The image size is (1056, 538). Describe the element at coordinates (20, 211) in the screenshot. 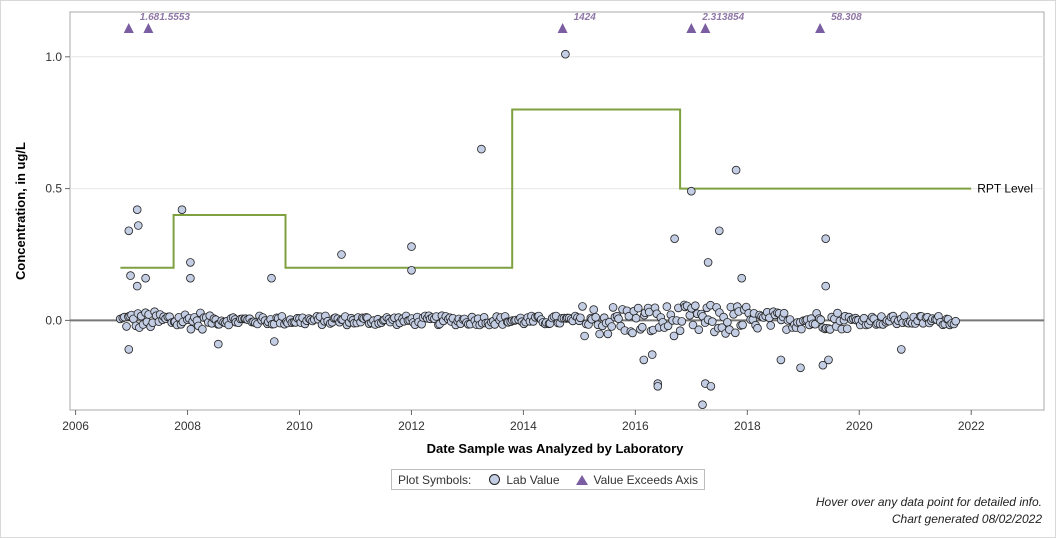

I see `y-axis-title: Concentration, in ug/L` at that location.